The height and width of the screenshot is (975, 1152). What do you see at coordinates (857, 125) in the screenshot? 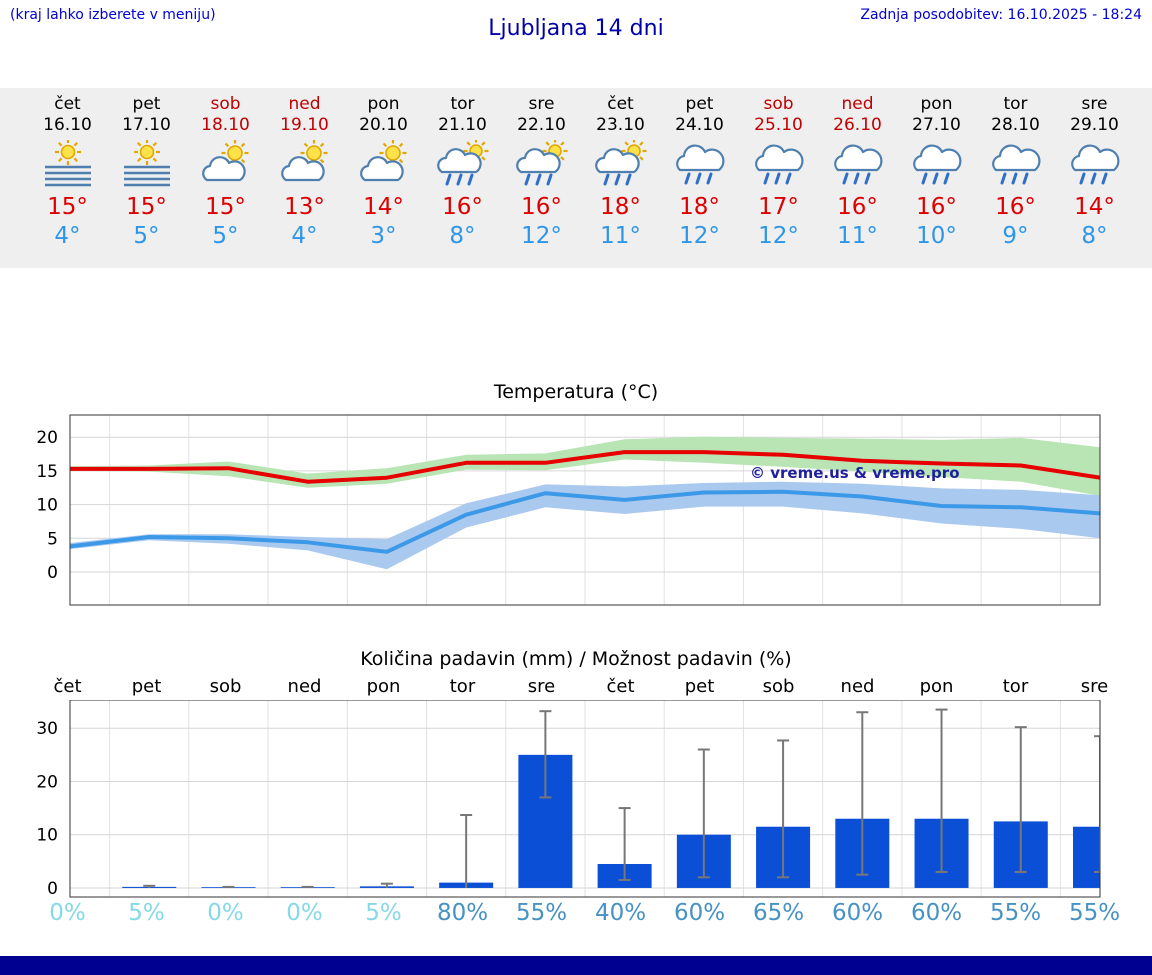
I see `day-date: 26.10` at bounding box center [857, 125].